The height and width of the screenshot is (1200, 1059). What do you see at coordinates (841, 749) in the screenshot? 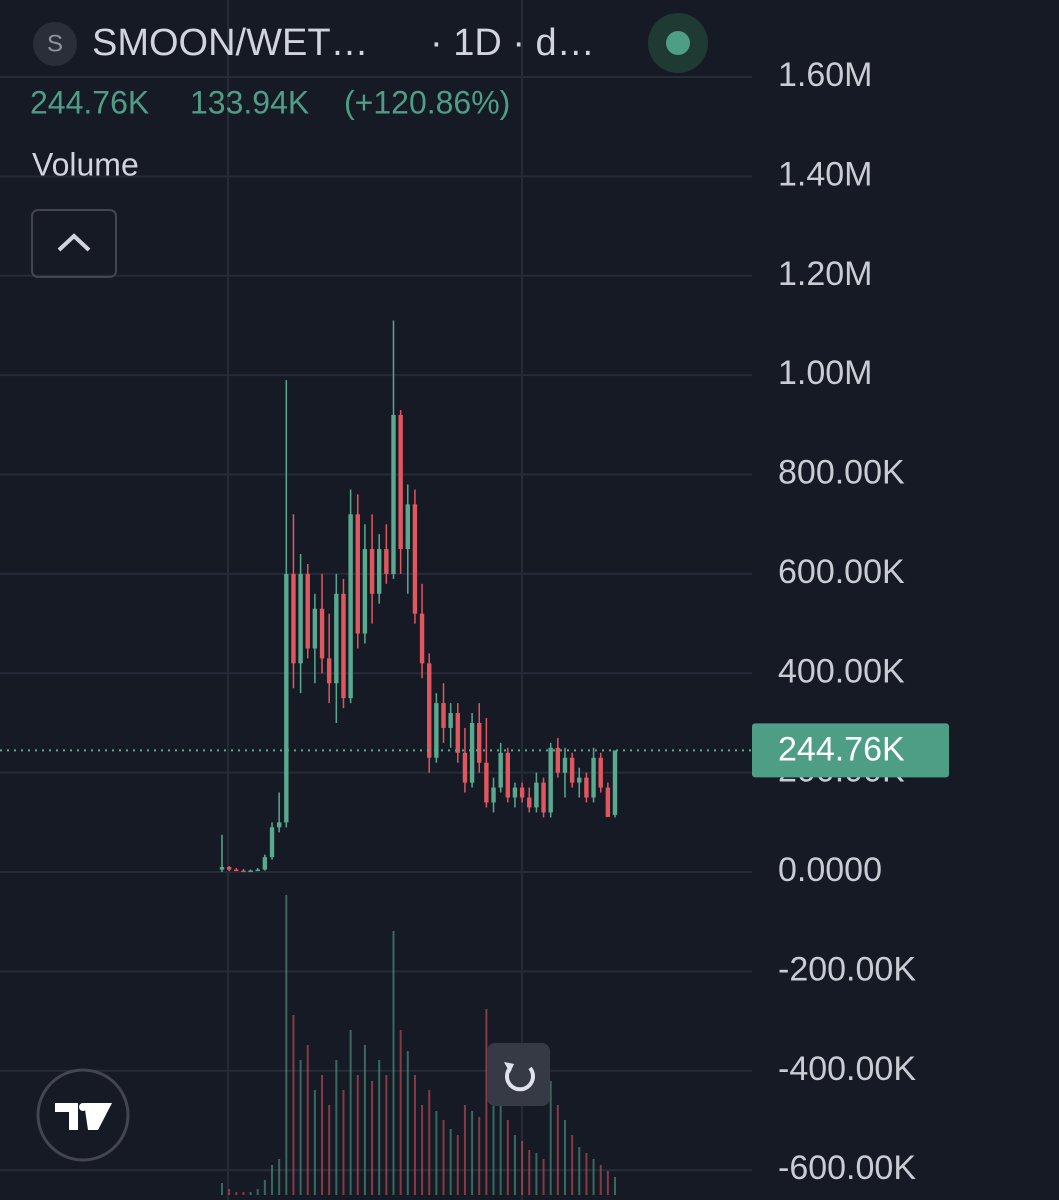
I see `last-price-label: 244.76K` at bounding box center [841, 749].